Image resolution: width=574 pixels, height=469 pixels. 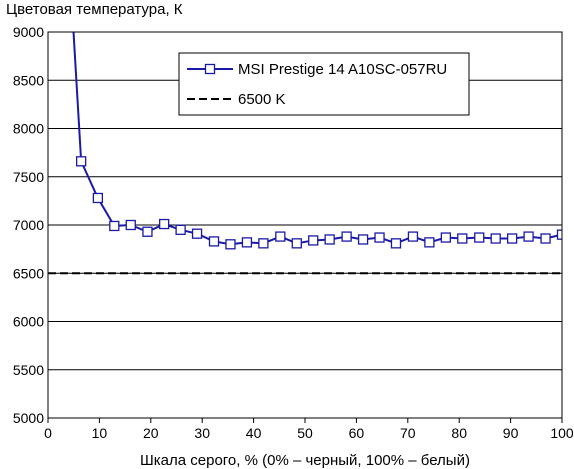 I want to click on x-tick-label: 10, so click(x=100, y=433).